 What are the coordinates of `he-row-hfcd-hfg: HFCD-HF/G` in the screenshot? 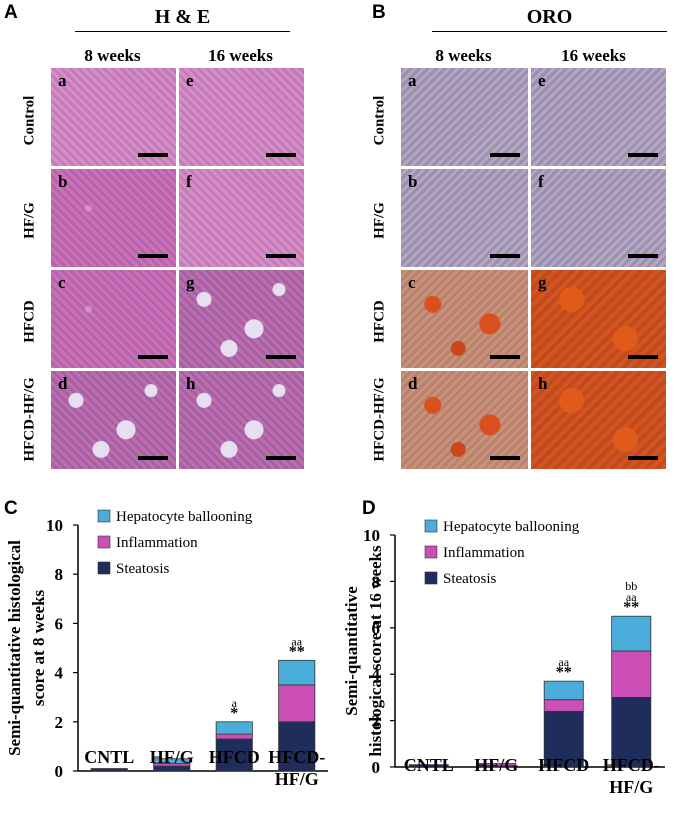 It's located at (29, 419).